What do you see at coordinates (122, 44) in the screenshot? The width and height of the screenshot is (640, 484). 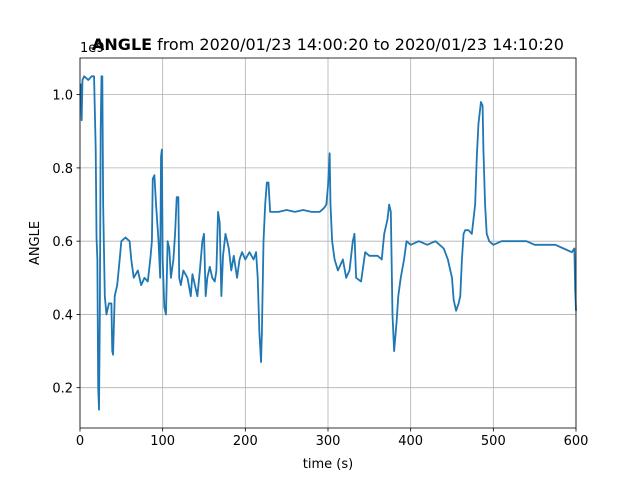 I see `title-bold: ANGLE` at bounding box center [122, 44].